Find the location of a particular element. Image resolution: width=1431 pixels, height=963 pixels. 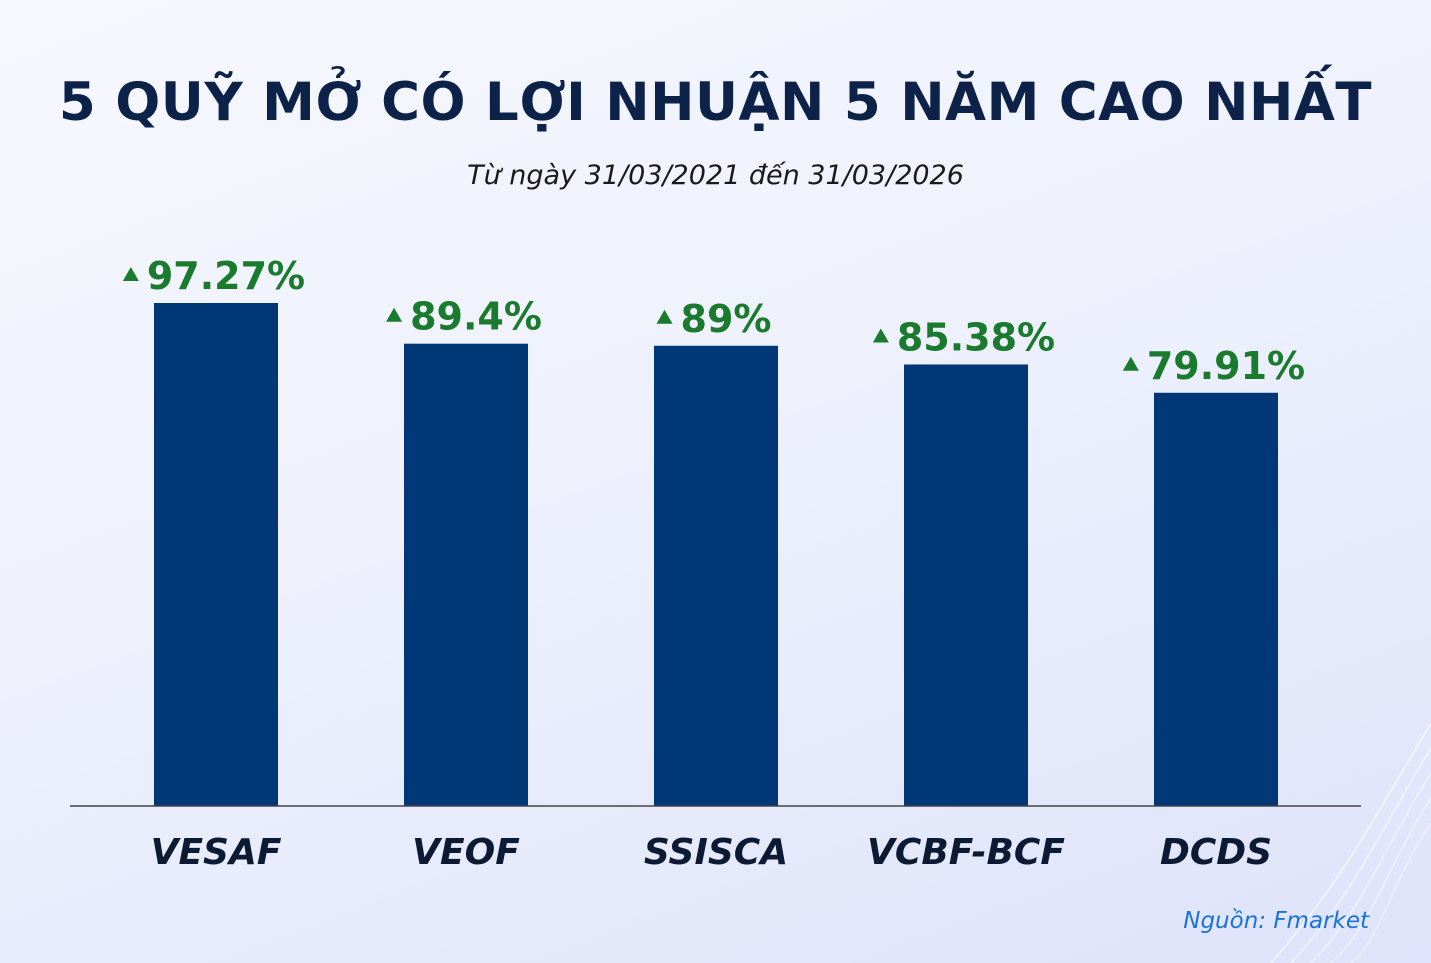

category-label: VESAF is located at coordinates (216, 852).